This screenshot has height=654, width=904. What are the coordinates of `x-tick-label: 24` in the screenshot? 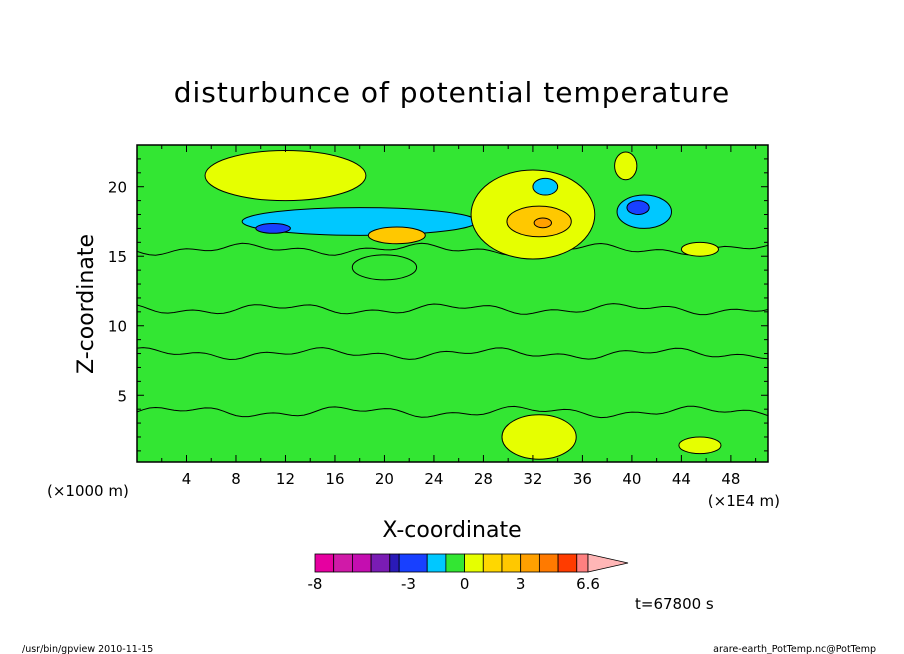 It's located at (433, 479).